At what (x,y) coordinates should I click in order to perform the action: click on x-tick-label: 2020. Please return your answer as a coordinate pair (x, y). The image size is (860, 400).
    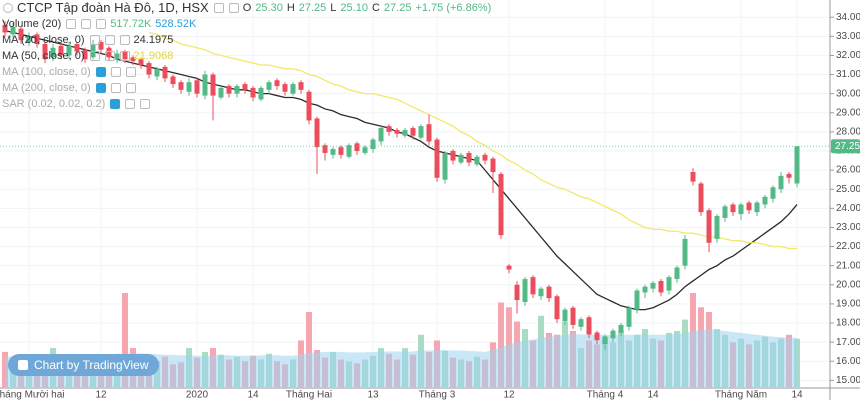
    Looking at the image, I should click on (197, 395).